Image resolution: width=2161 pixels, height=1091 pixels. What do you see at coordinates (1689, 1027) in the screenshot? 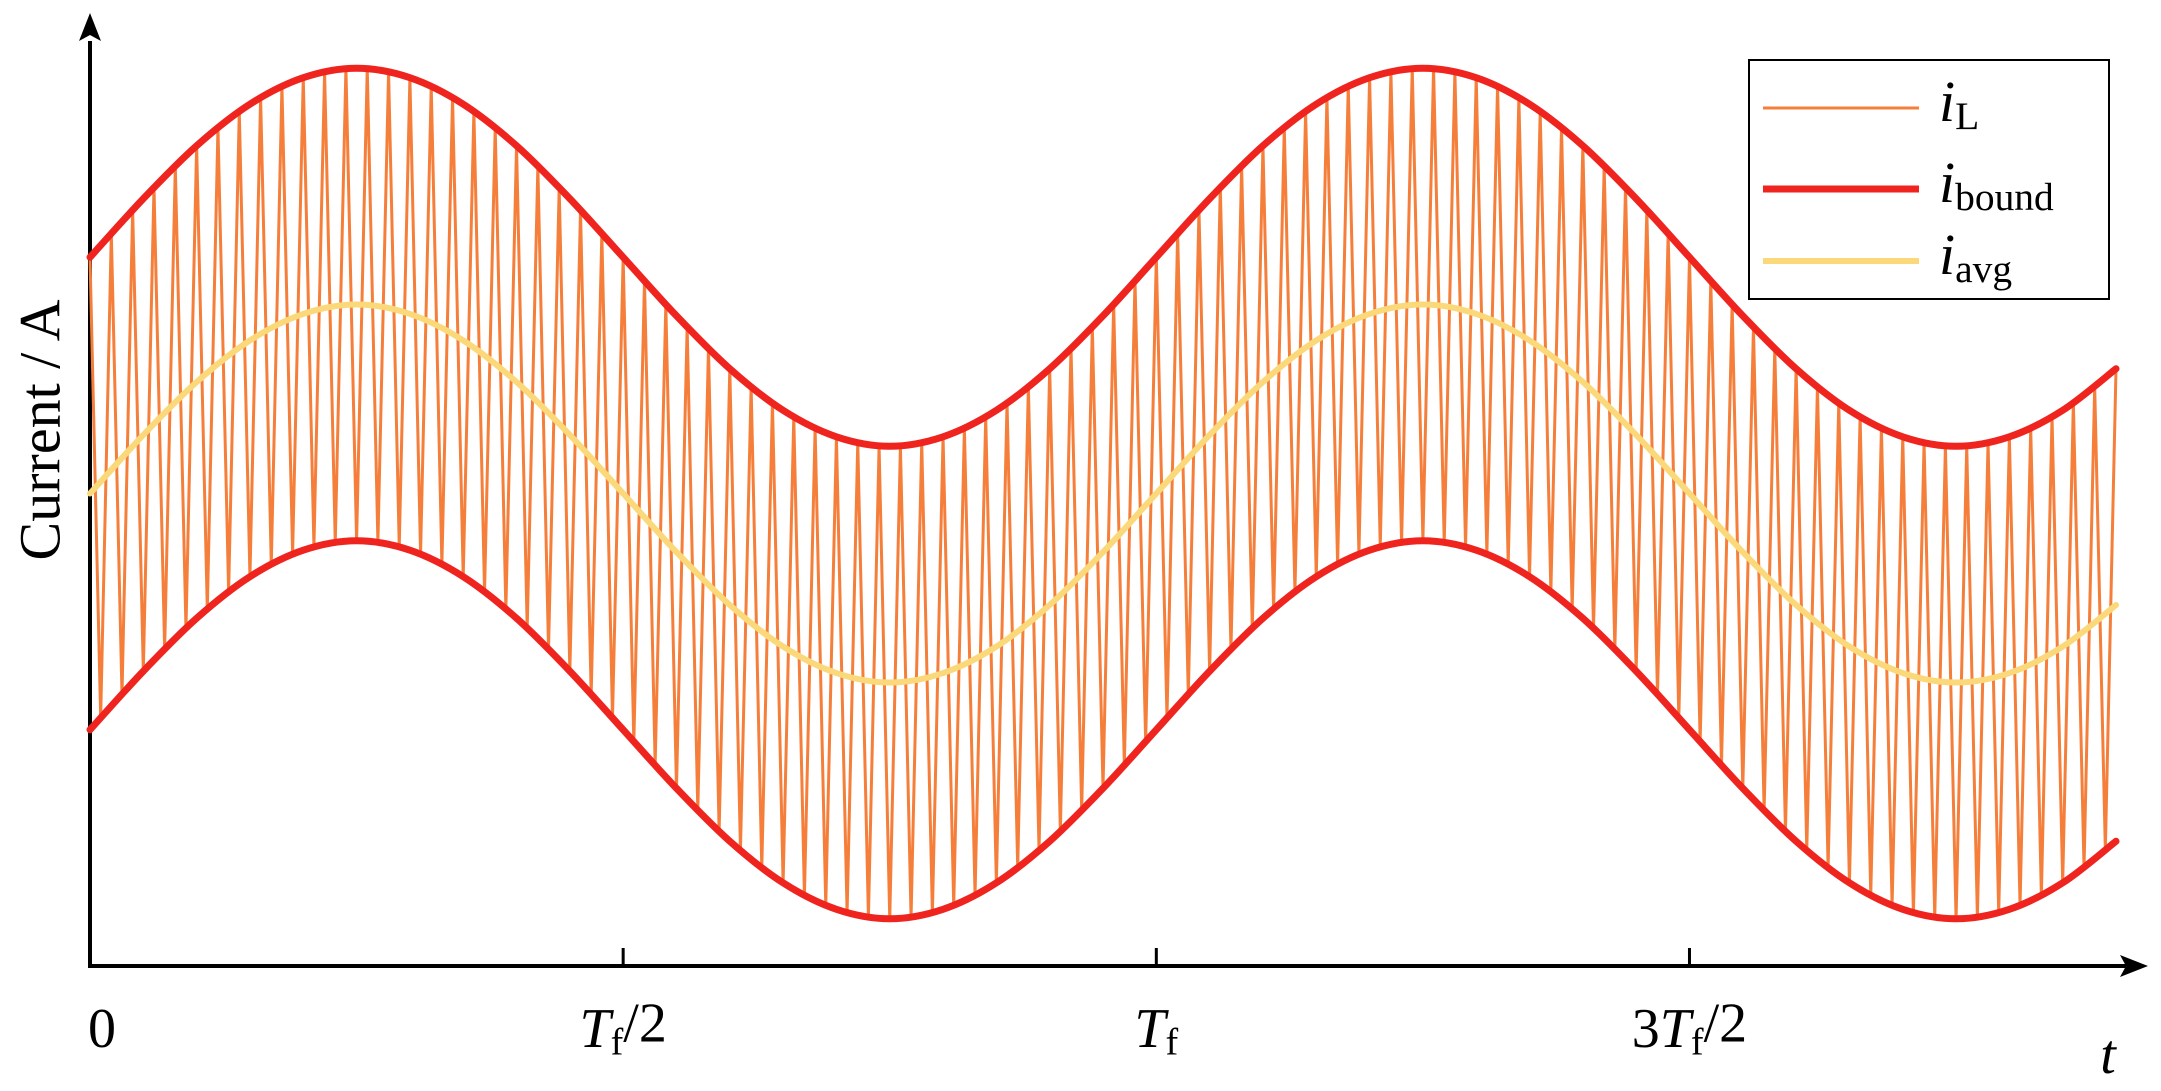
I see `x-tick-label: 3Tf/2` at bounding box center [1689, 1027].